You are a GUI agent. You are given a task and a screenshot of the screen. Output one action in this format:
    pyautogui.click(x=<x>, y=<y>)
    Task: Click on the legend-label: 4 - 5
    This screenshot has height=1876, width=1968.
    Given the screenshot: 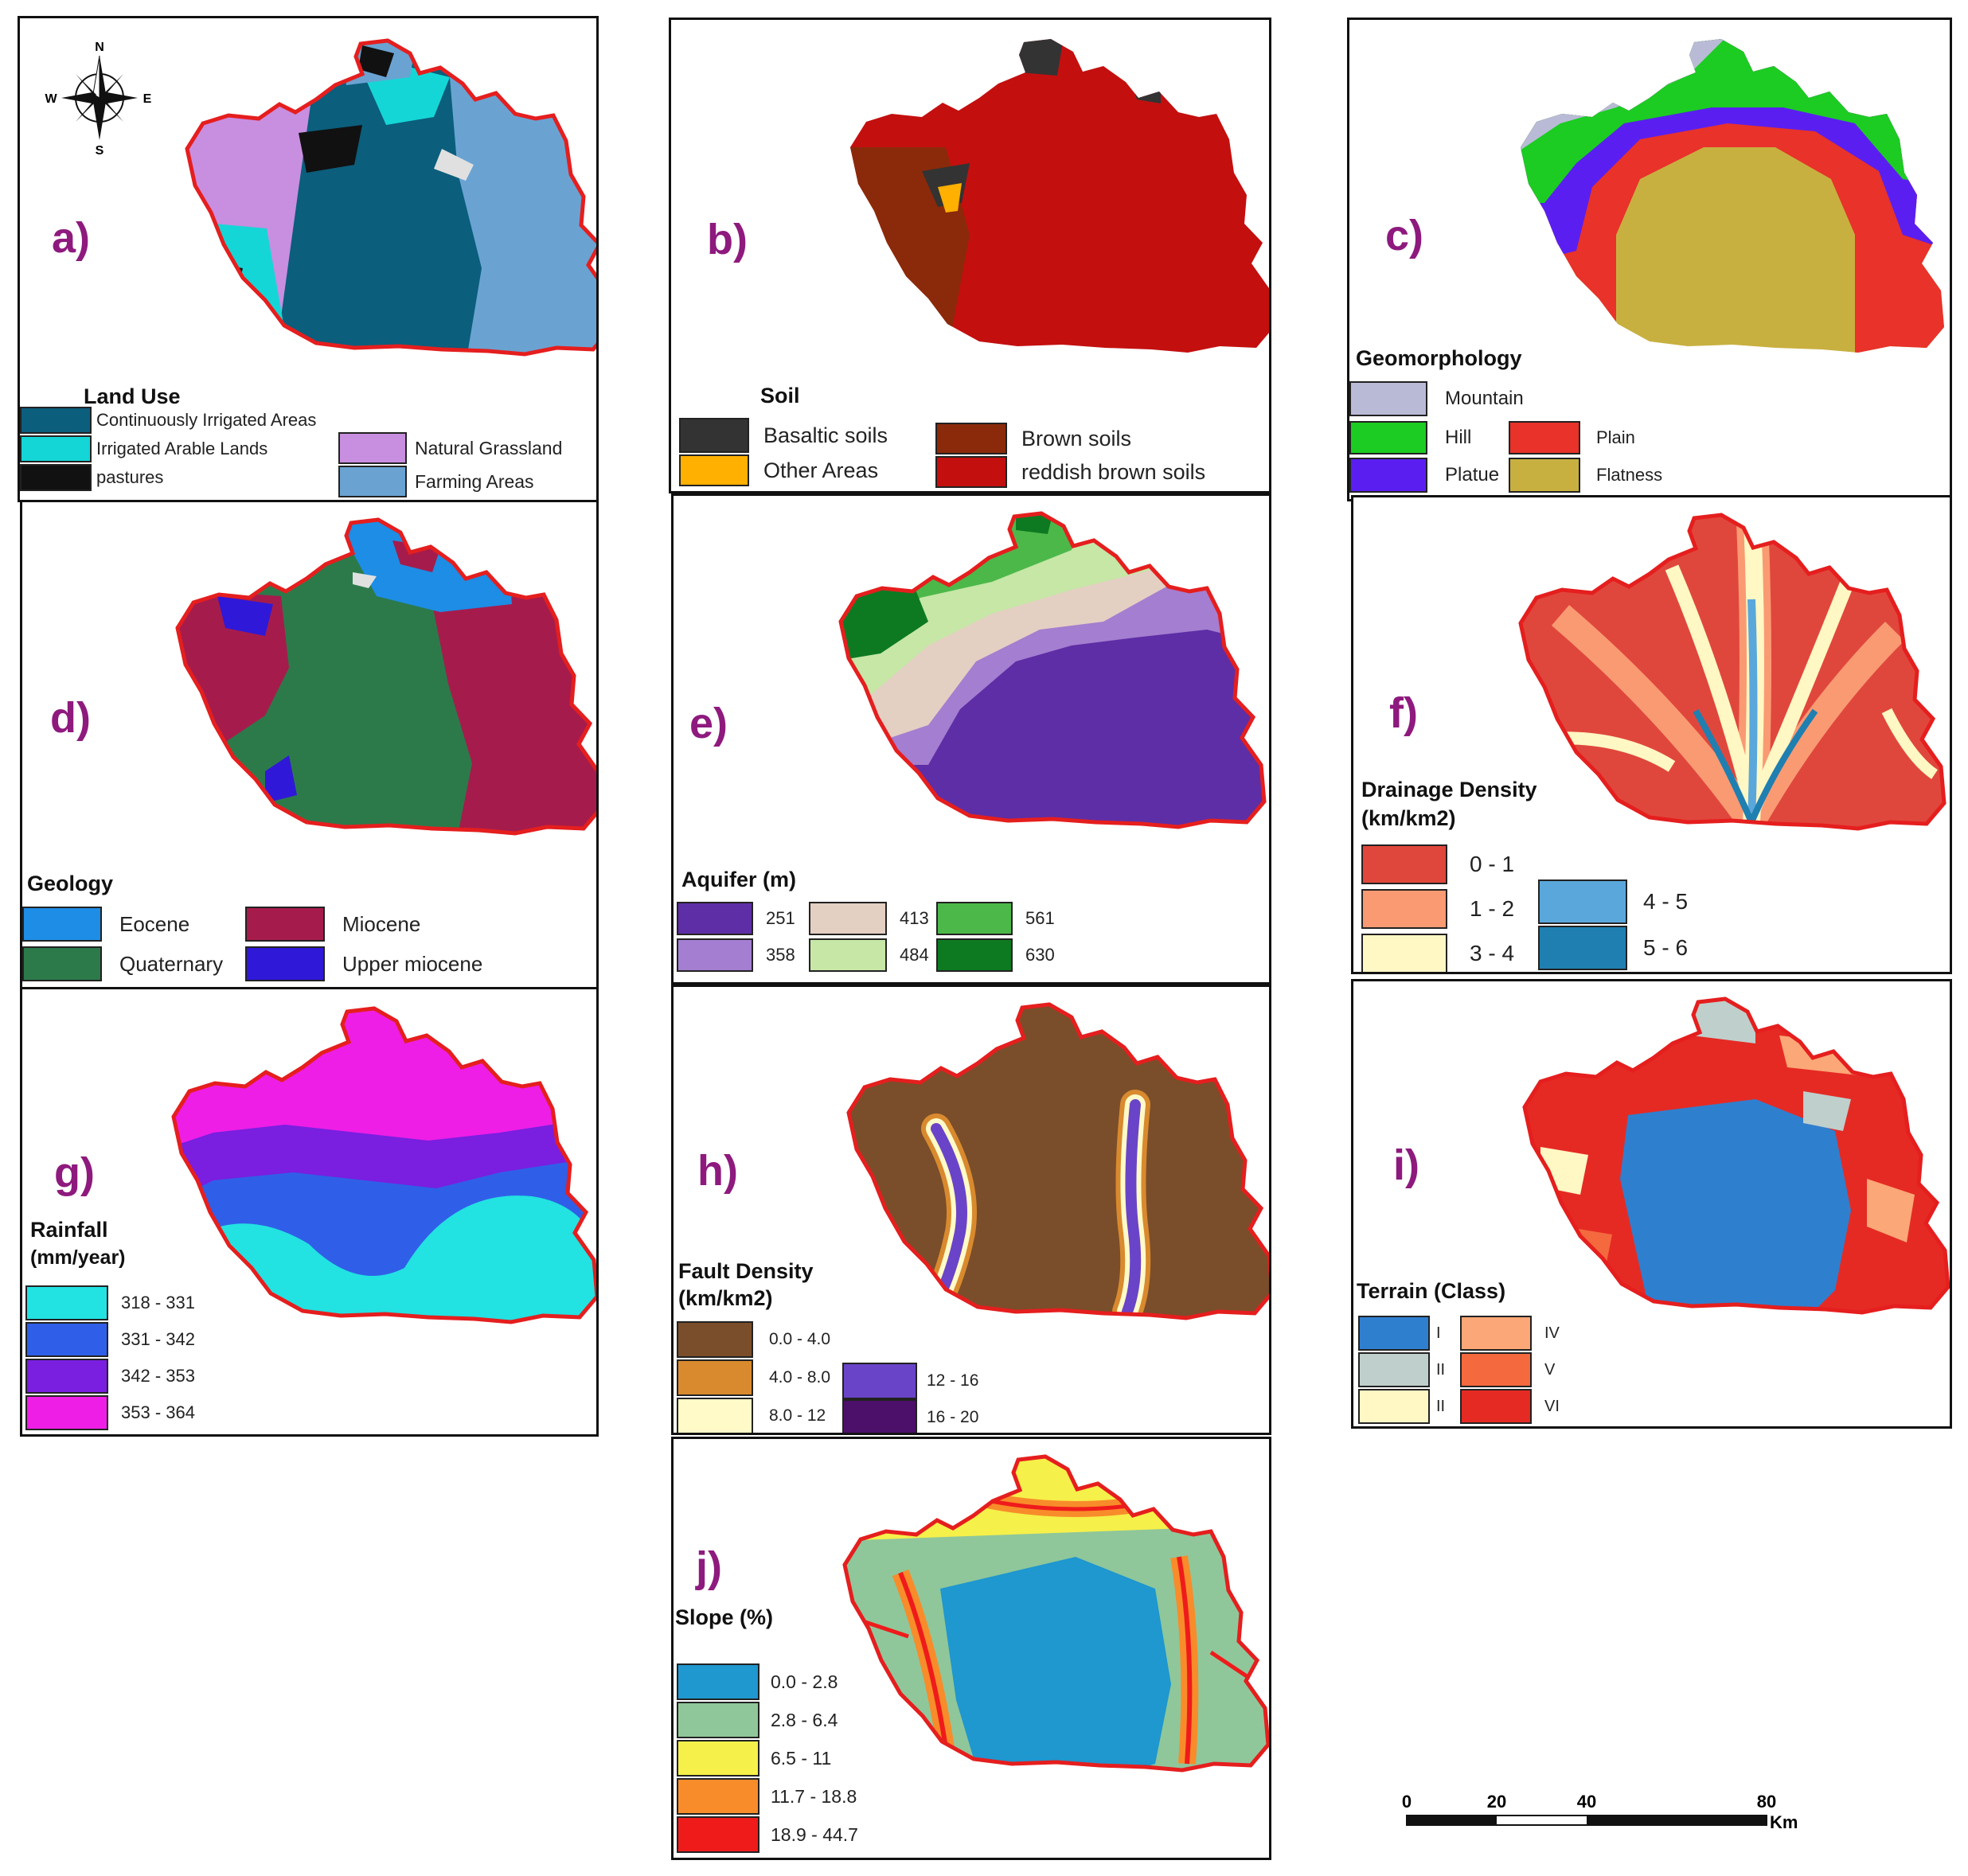 What is the action you would take?
    pyautogui.click(x=1666, y=901)
    